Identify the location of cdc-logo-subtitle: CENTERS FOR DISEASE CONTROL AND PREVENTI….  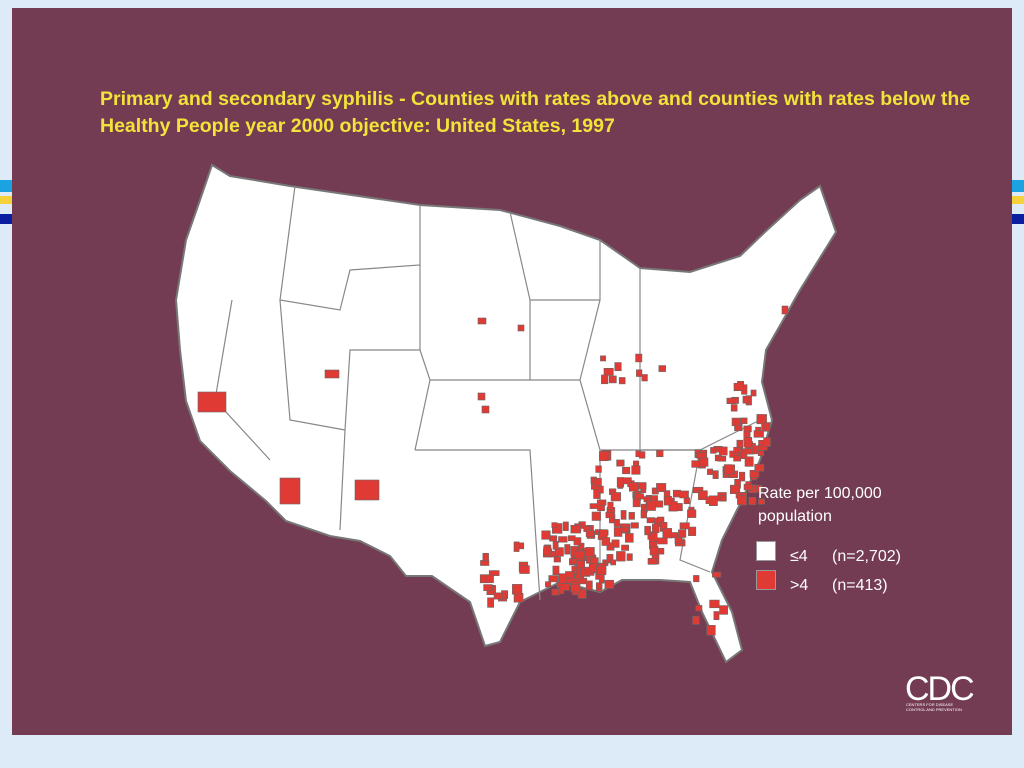
(934, 707).